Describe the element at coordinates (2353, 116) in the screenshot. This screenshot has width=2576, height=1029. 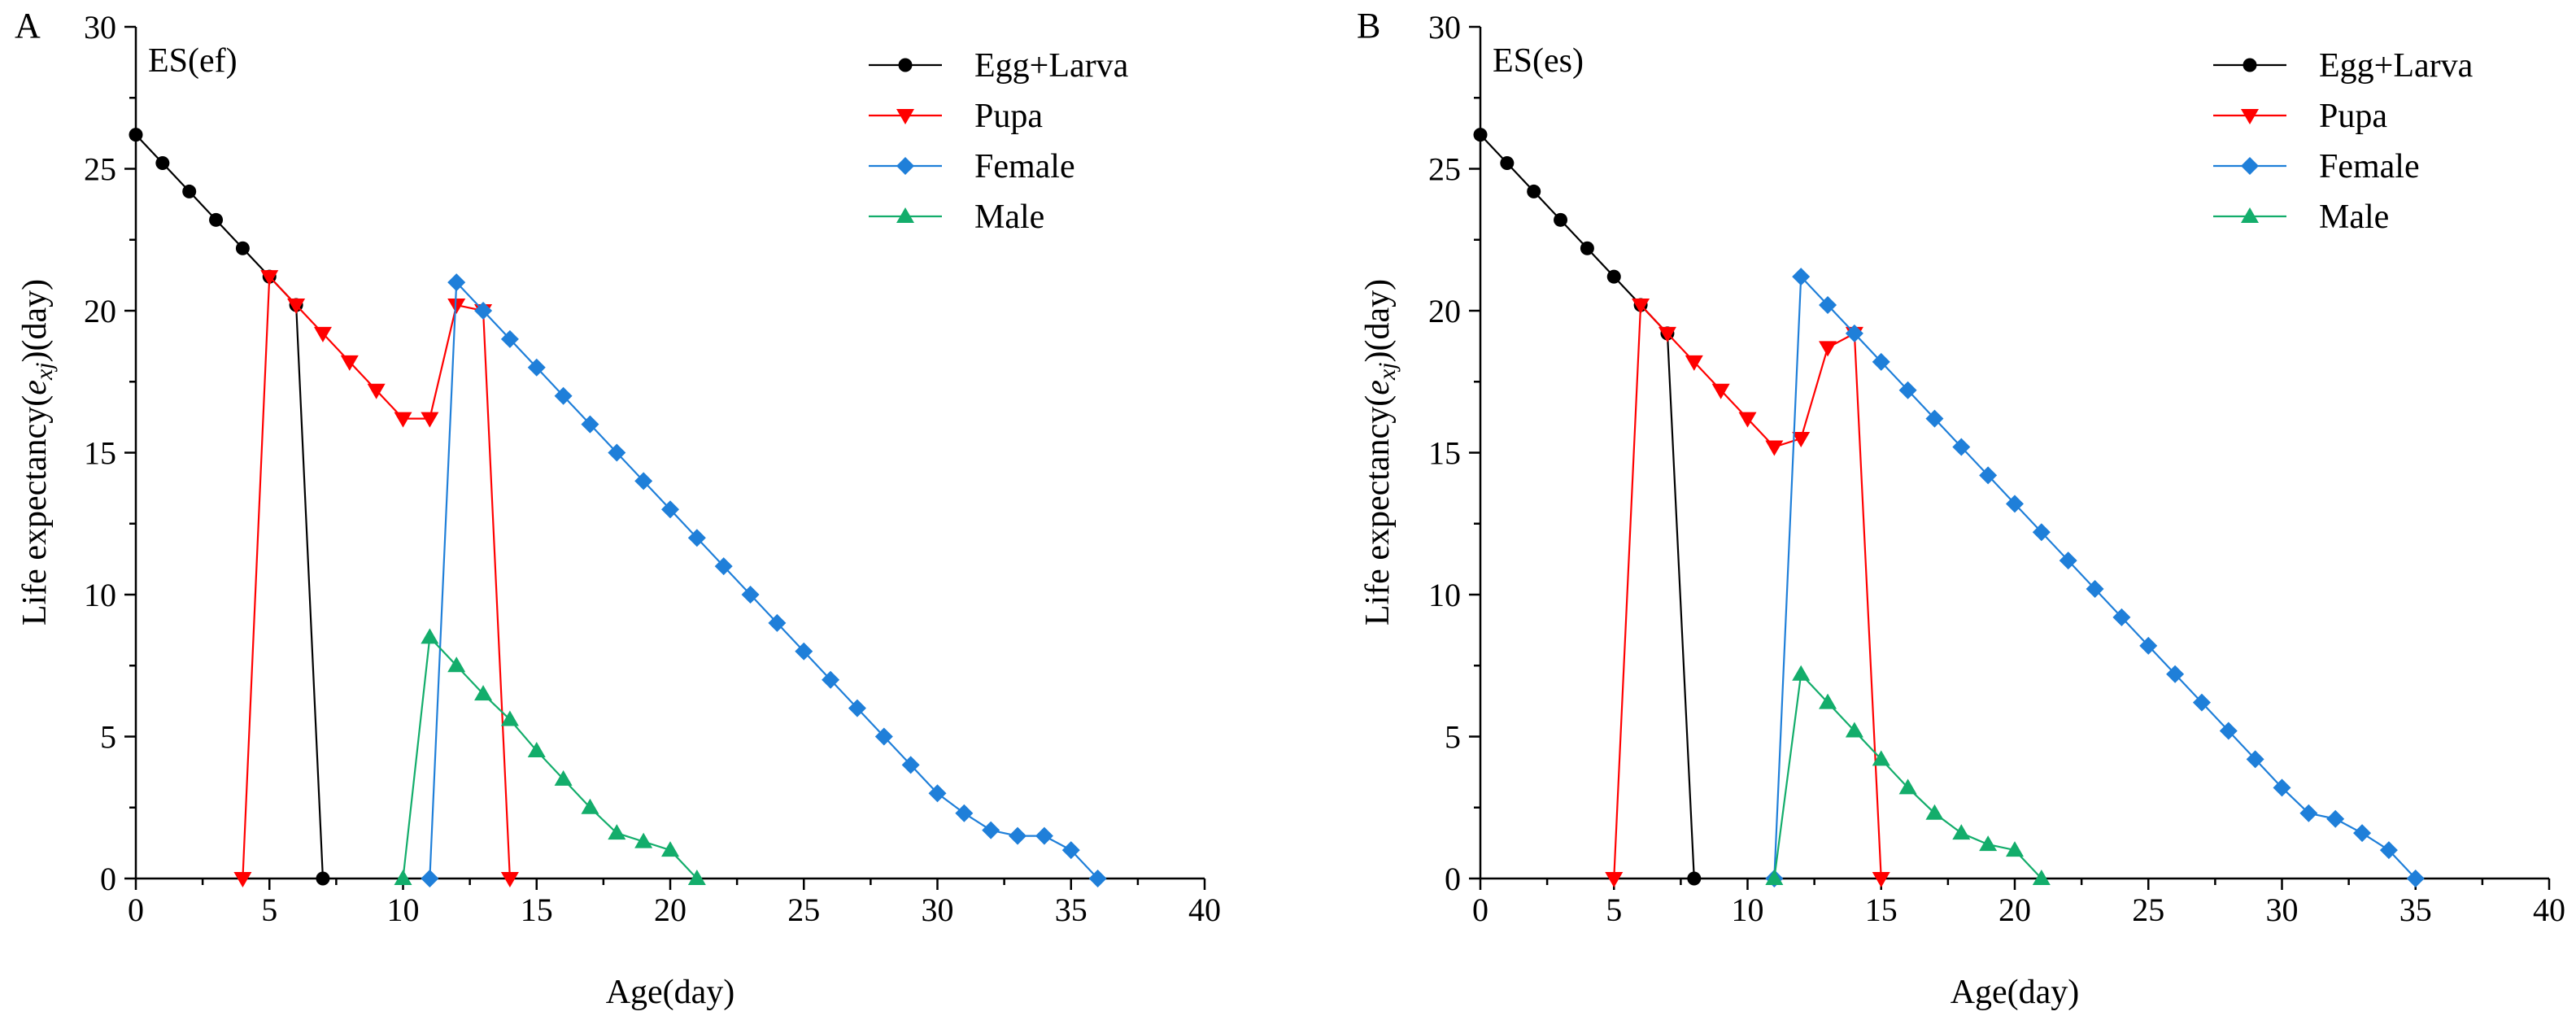
I see `legend-label: Pupa` at that location.